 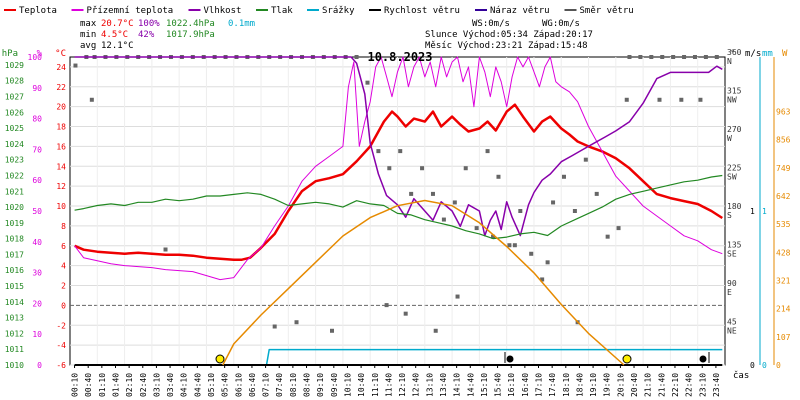 What do you see at coordinates (14, 128) in the screenshot?
I see `tick-label-hpa: 1025` at bounding box center [14, 128].